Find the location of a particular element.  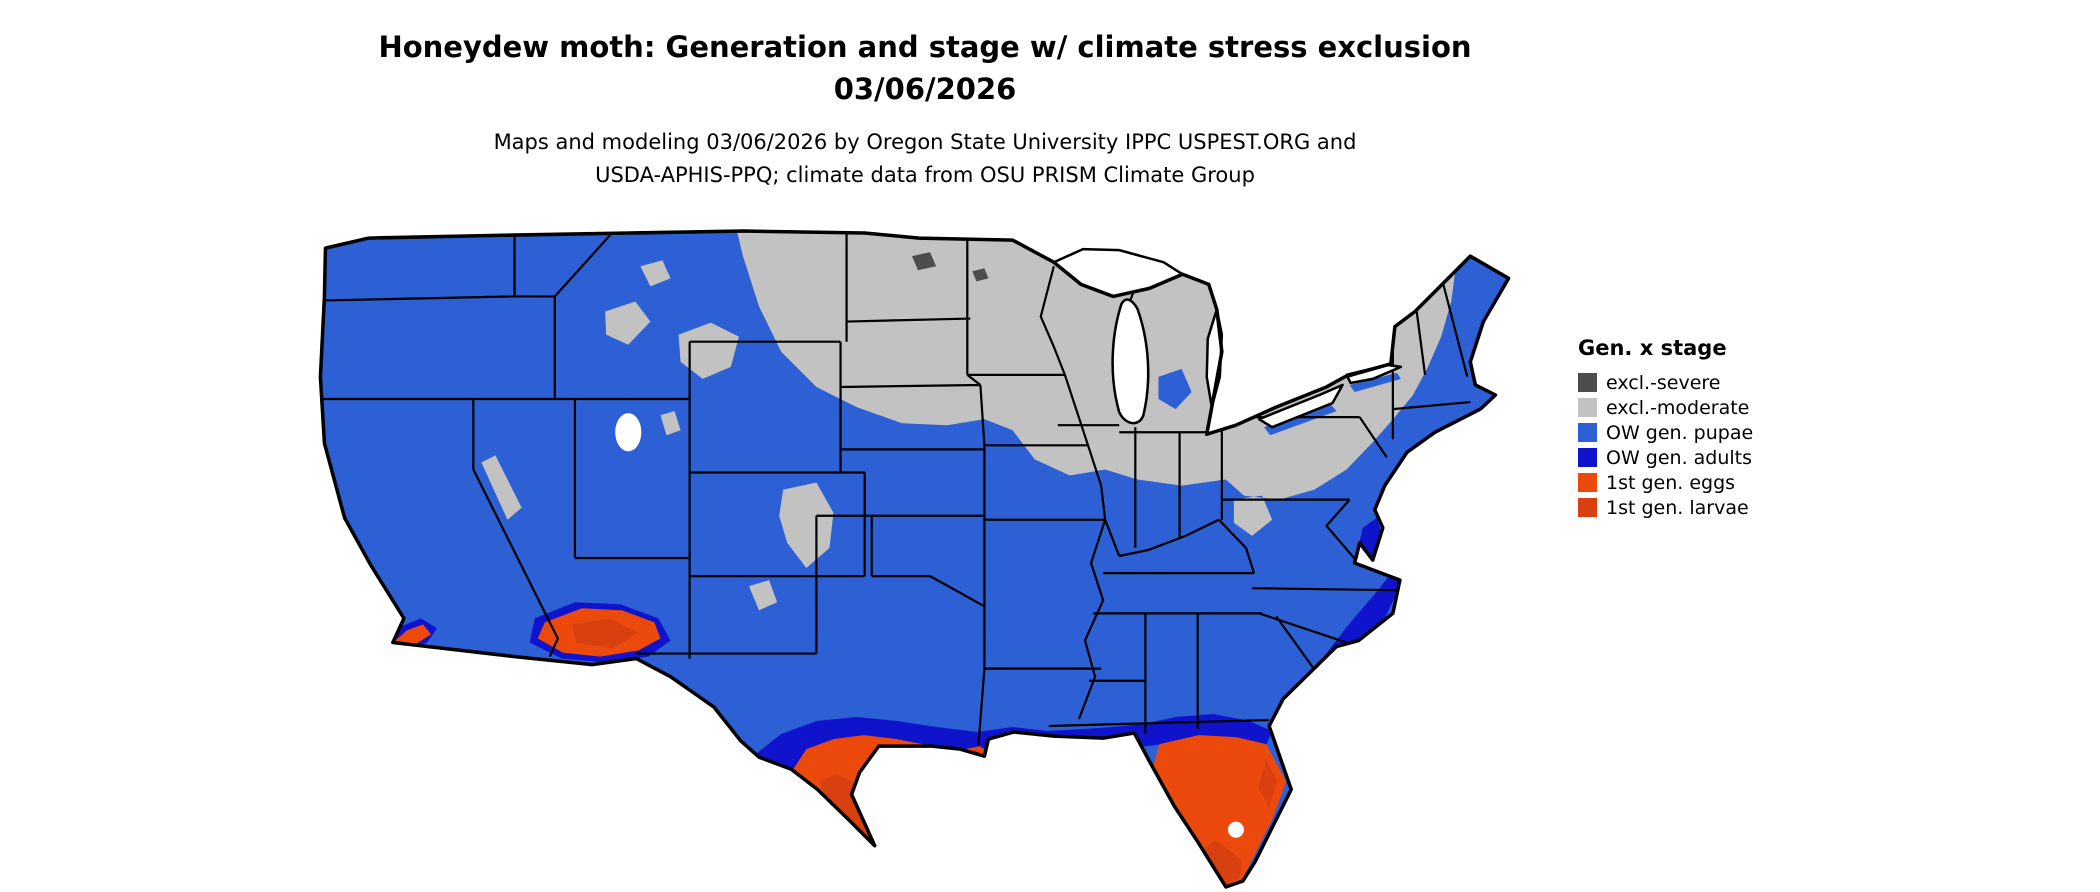

legend-label-ow-gen-pupae: OW gen. pupae is located at coordinates (1680, 432).